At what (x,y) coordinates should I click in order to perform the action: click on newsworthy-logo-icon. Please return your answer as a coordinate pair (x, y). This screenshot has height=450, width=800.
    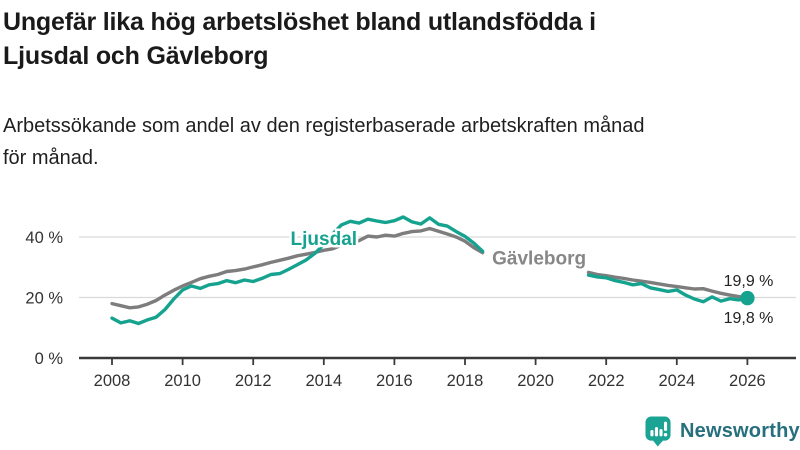
    Looking at the image, I should click on (658, 431).